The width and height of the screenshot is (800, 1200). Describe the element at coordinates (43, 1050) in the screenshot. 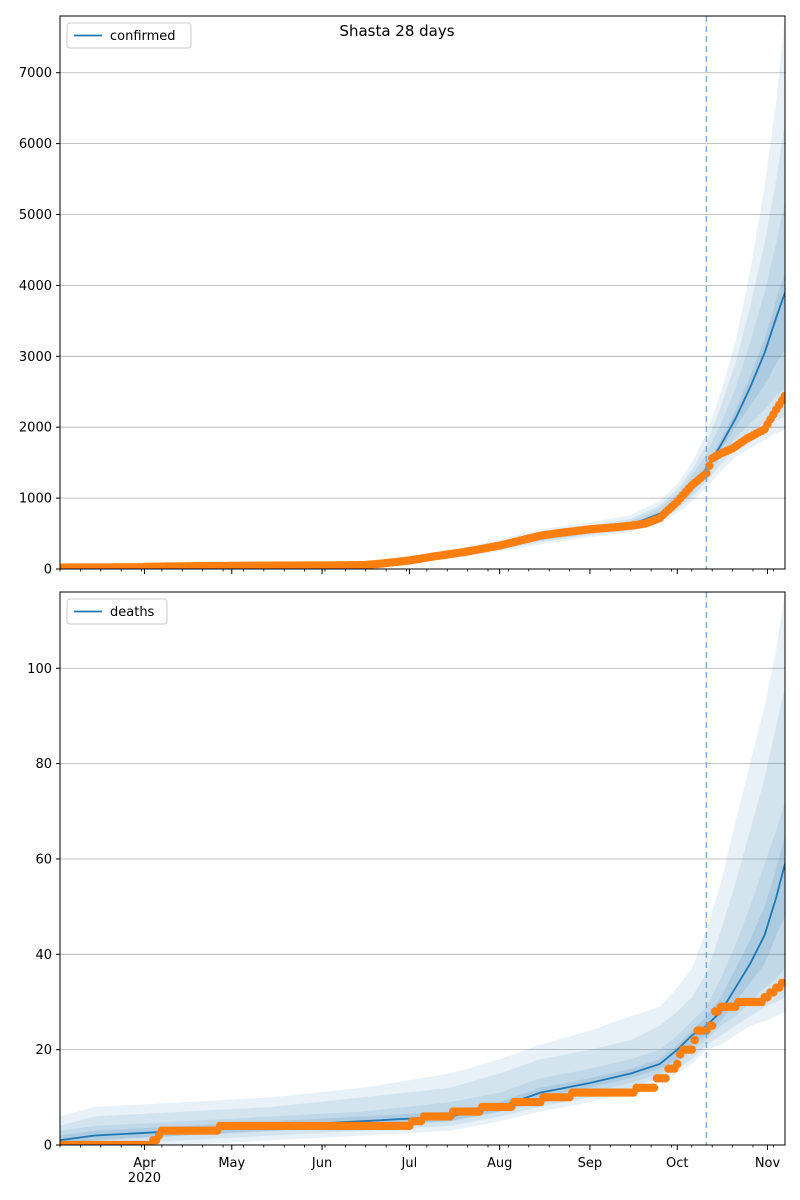

I see `y-tick-label: 20` at that location.